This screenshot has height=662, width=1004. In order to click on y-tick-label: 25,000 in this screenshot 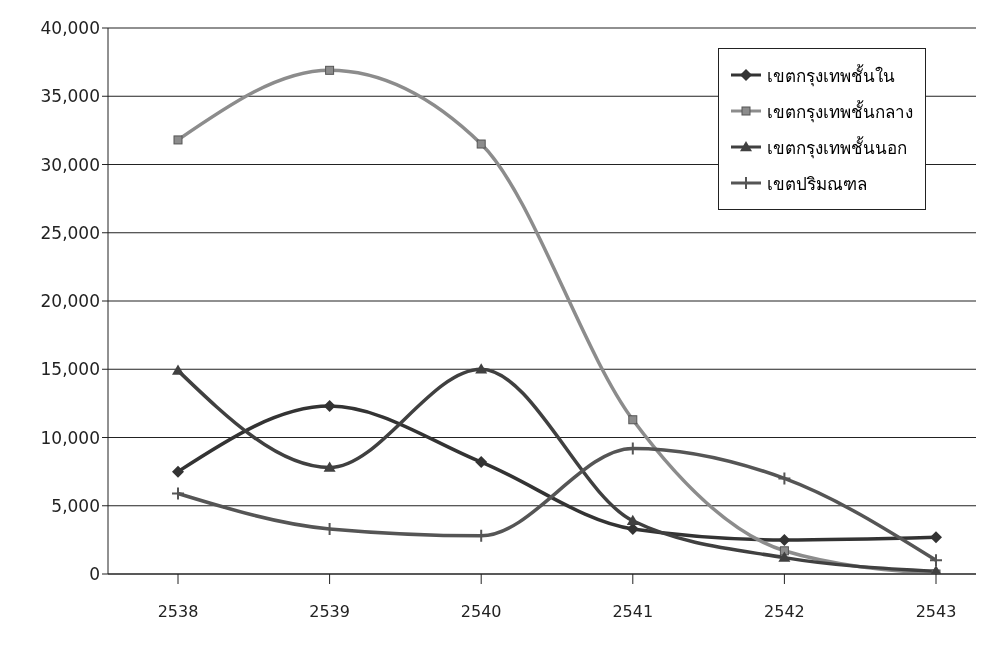, I will do `click(70, 232)`.